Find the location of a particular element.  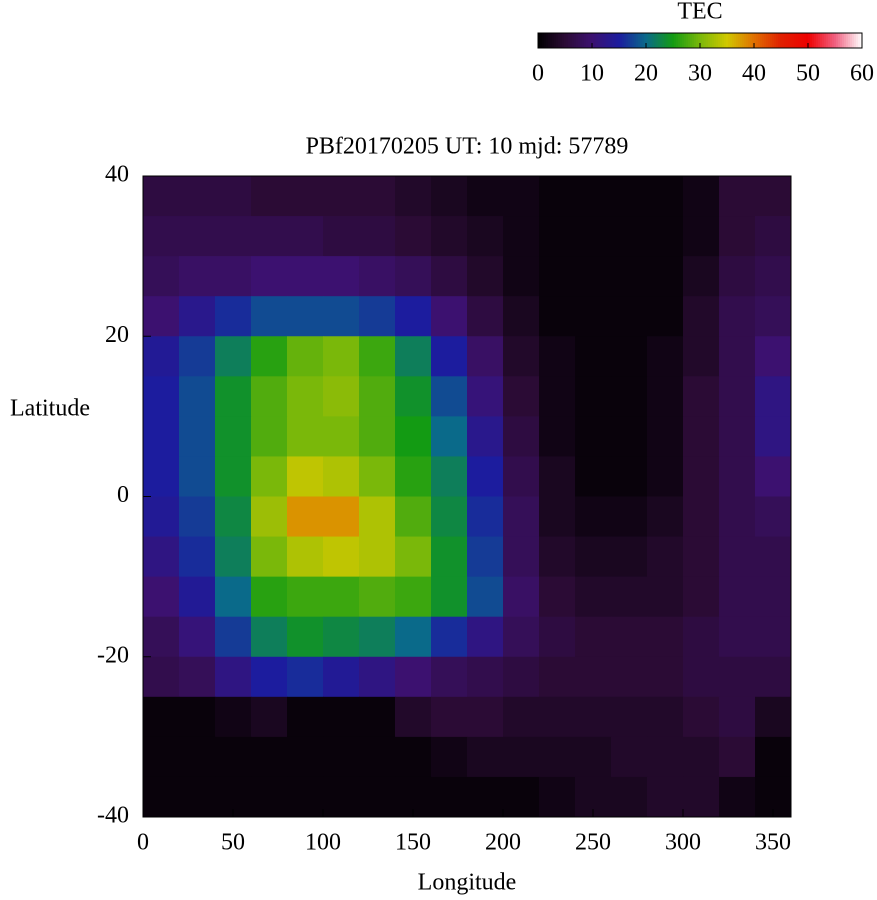

colorbar-tick-label: 40 is located at coordinates (754, 74).